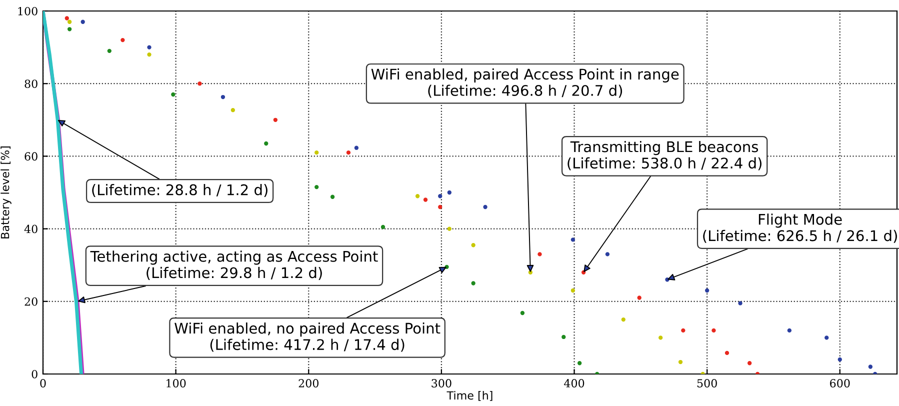 Image resolution: width=899 pixels, height=406 pixels. What do you see at coordinates (525, 83) in the screenshot?
I see `annotation: WiFi enabled, paired Access Point in range (Lifetime: 496.8 h / 20.7 d)` at bounding box center [525, 83].